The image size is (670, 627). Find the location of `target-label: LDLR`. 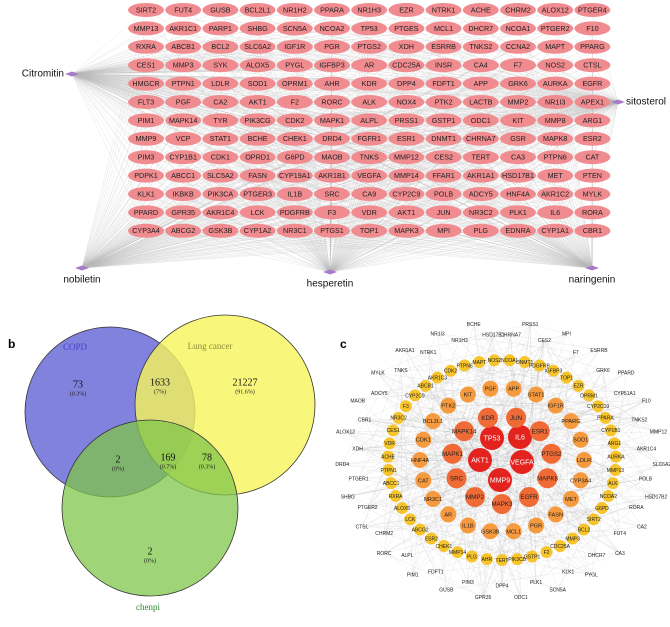

target-label: LDLR is located at coordinates (220, 83).